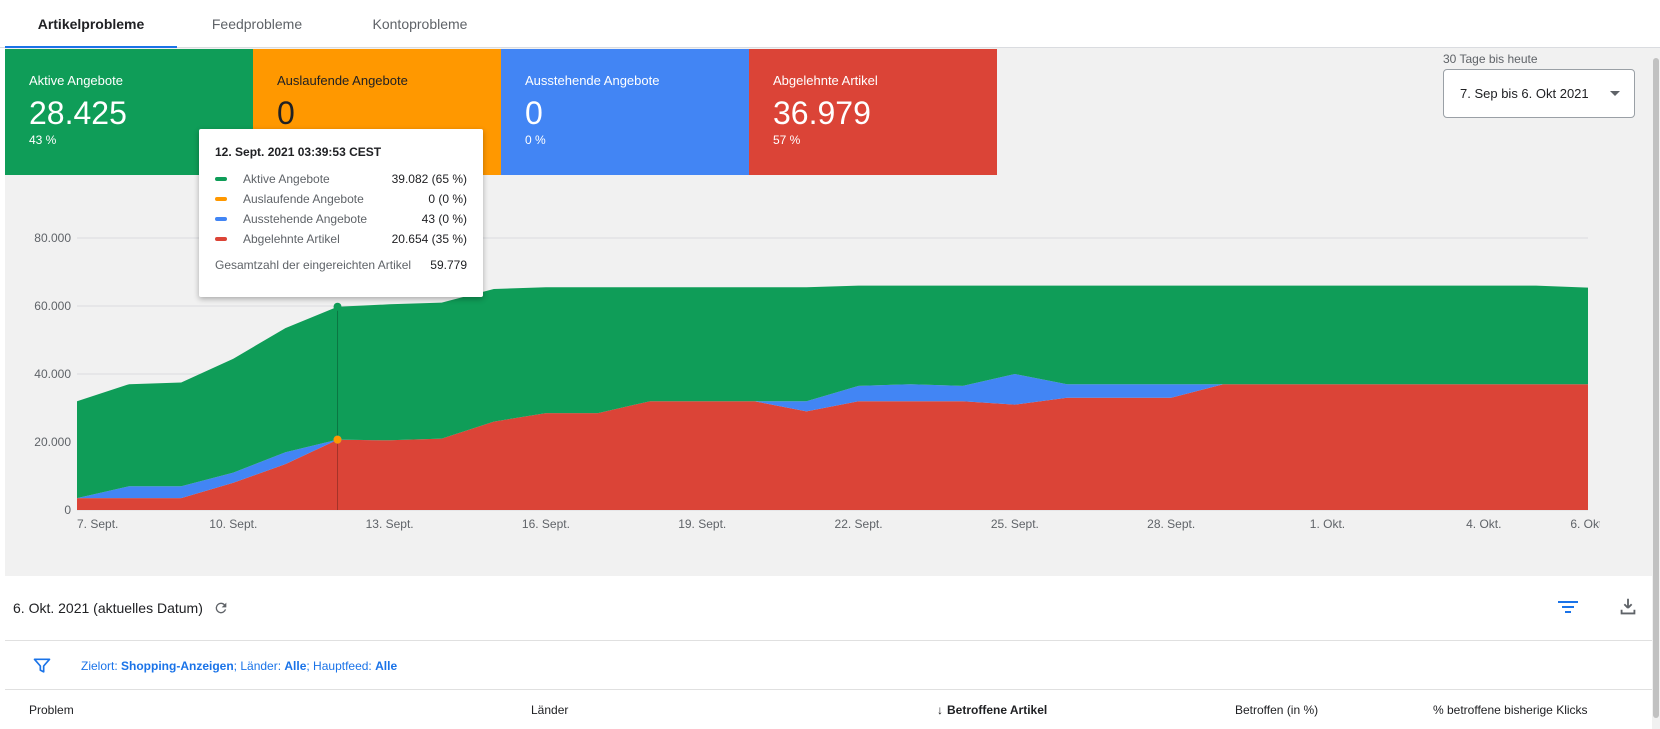 This screenshot has width=1660, height=729. What do you see at coordinates (1524, 93) in the screenshot?
I see `date-range-value: 7. Sep bis 6. Okt 2021` at bounding box center [1524, 93].